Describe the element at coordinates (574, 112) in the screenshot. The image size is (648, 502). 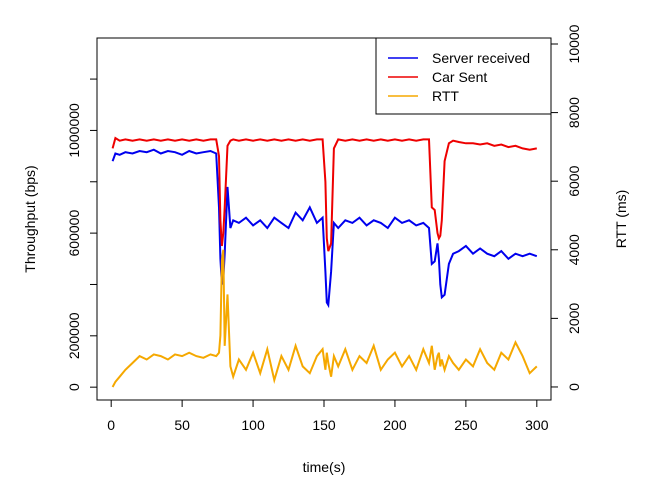
I see `y2-tick-label: 8000` at that location.